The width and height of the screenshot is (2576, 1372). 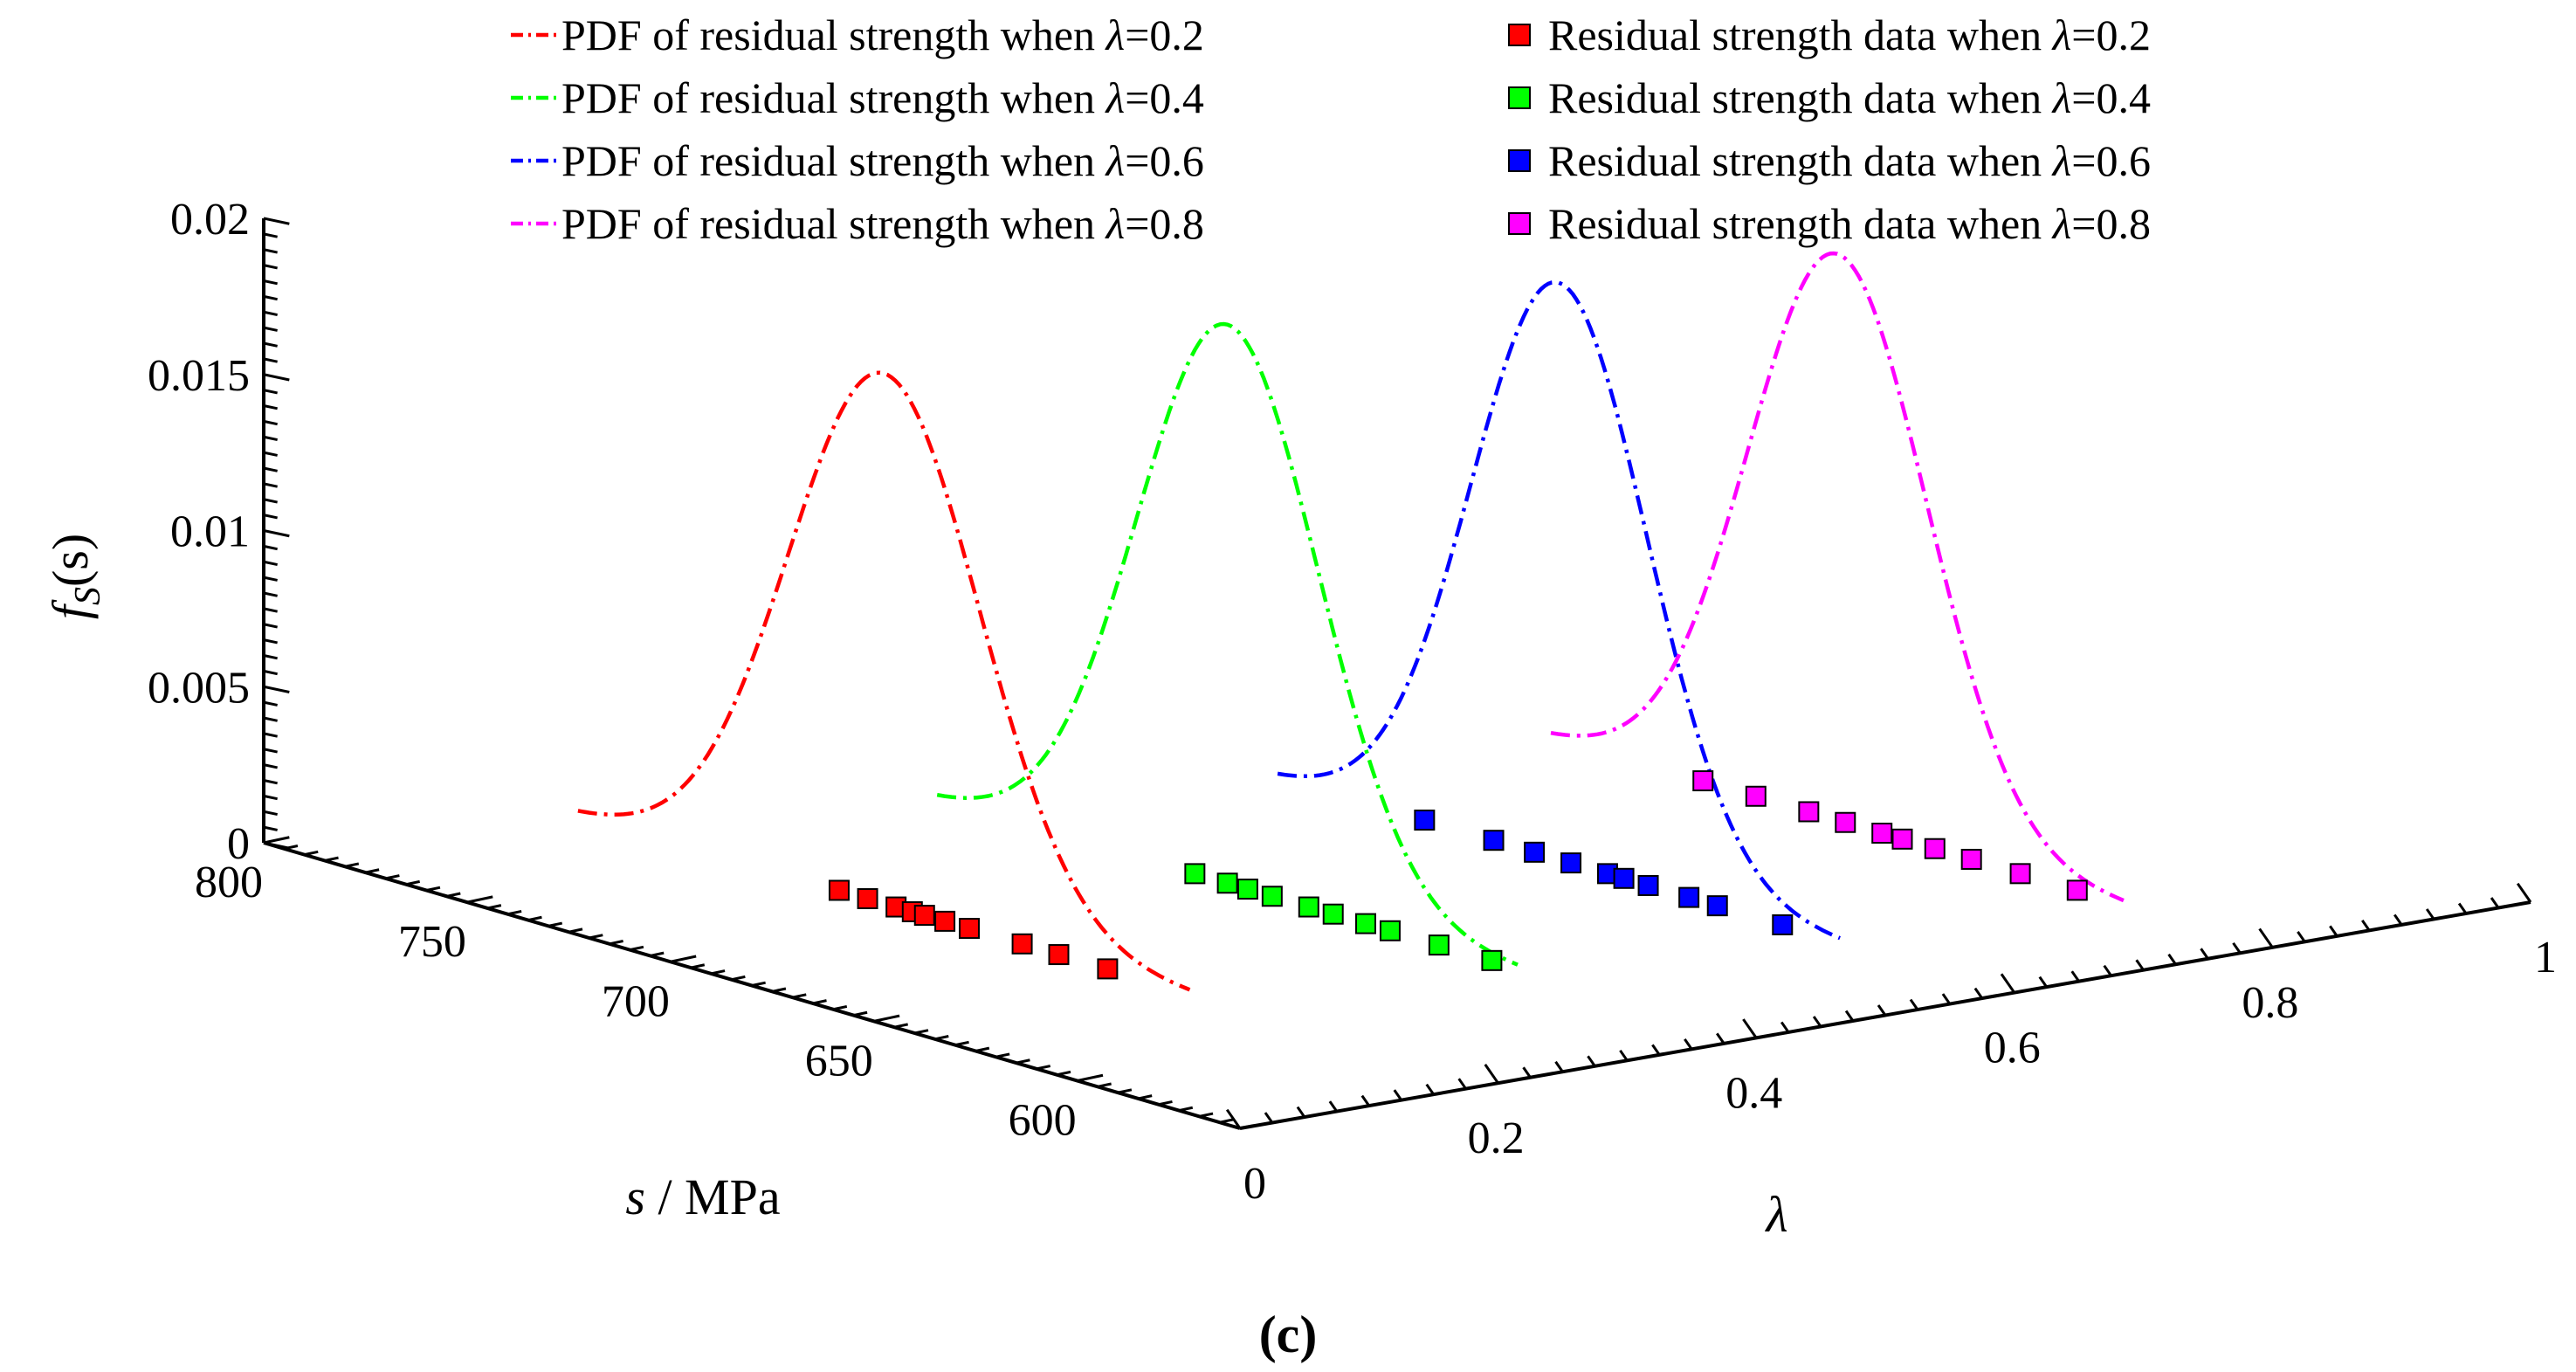 What do you see at coordinates (1559, 610) in the screenshot?
I see `pdf-curve-lambda-0.6` at bounding box center [1559, 610].